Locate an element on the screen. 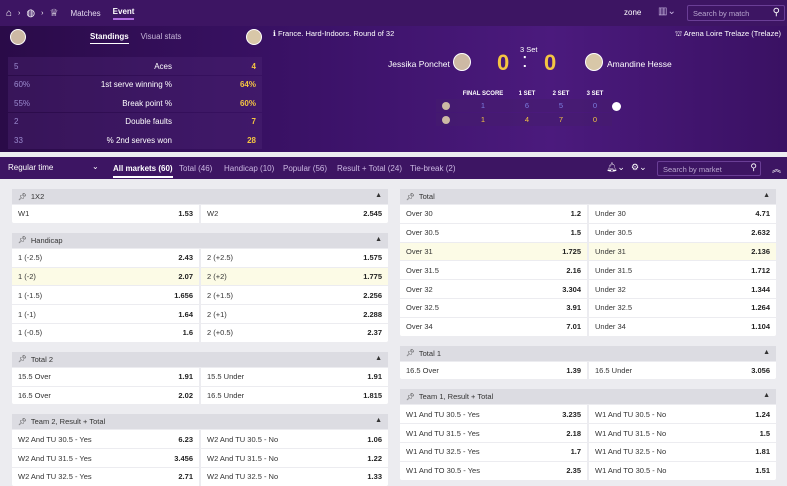  odds-cell: W2 And TU 32.5 - Yes 2.71 is located at coordinates (105, 477).